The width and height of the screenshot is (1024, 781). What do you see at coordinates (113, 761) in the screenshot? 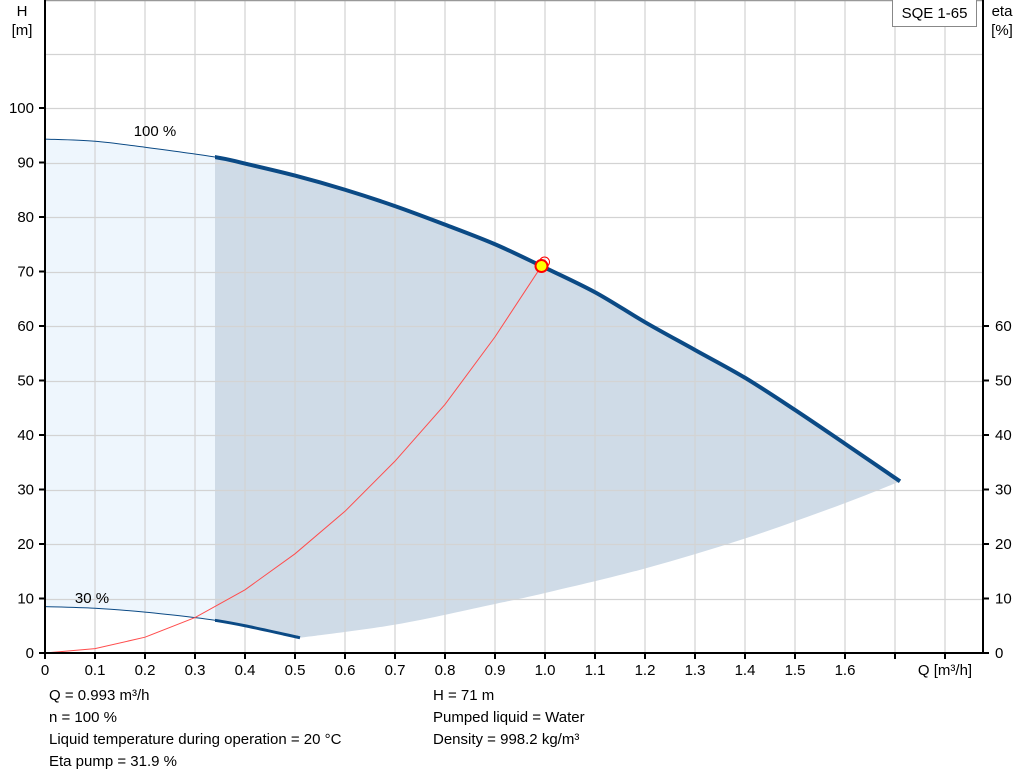
I see `info-eta-pump: Eta pump = 31.9 %` at bounding box center [113, 761].